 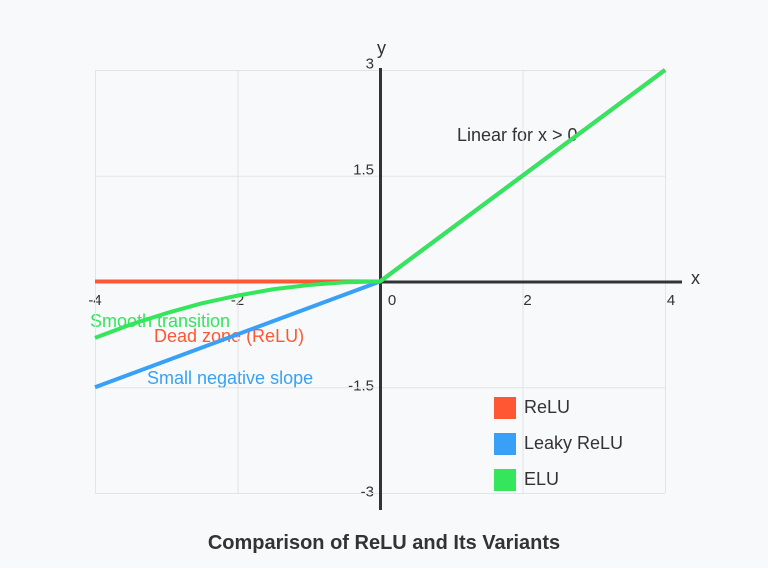 What do you see at coordinates (505, 443) in the screenshot?
I see `leaky-relu-color-swatch` at bounding box center [505, 443].